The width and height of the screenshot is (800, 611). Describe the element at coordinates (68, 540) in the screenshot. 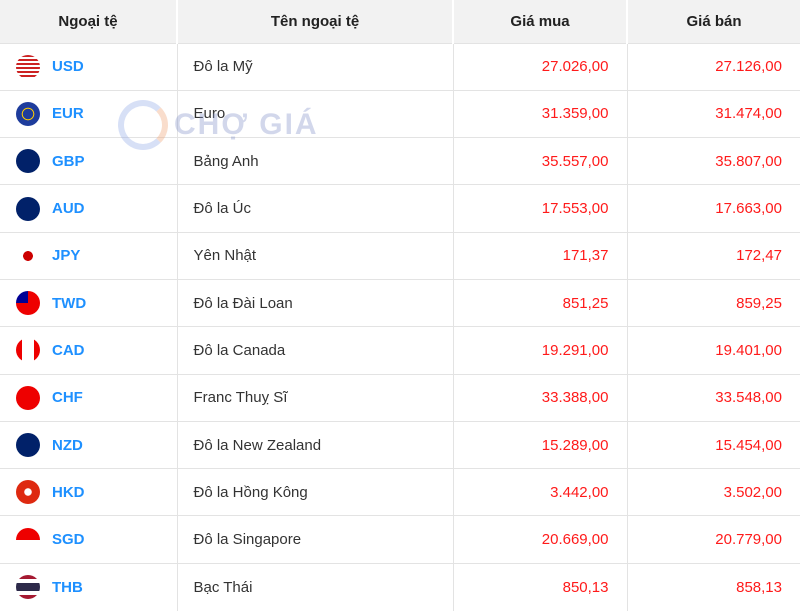

I see `currency-code: SGD` at that location.